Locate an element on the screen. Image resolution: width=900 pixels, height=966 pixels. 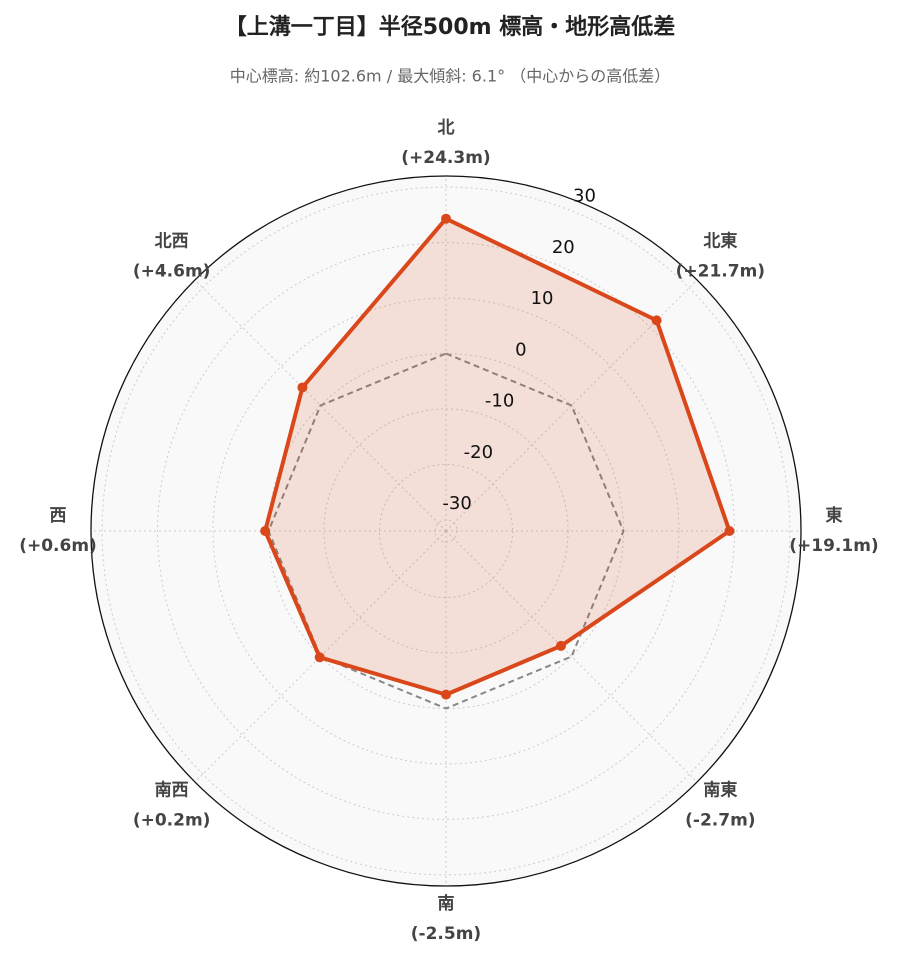
r-tick-label: 30 is located at coordinates (584, 196).